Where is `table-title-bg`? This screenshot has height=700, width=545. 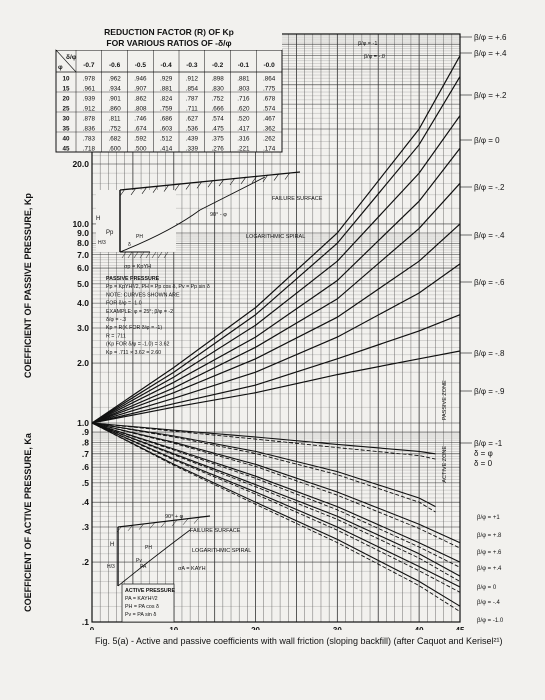 table-title-bg is located at coordinates (169, 38).